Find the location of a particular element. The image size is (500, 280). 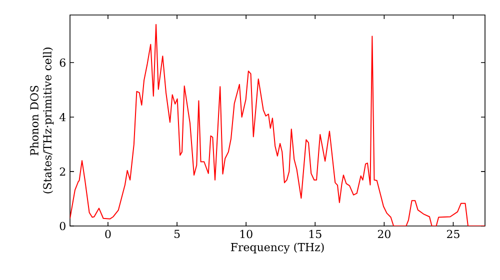

x-tick-label: 0 is located at coordinates (108, 234).